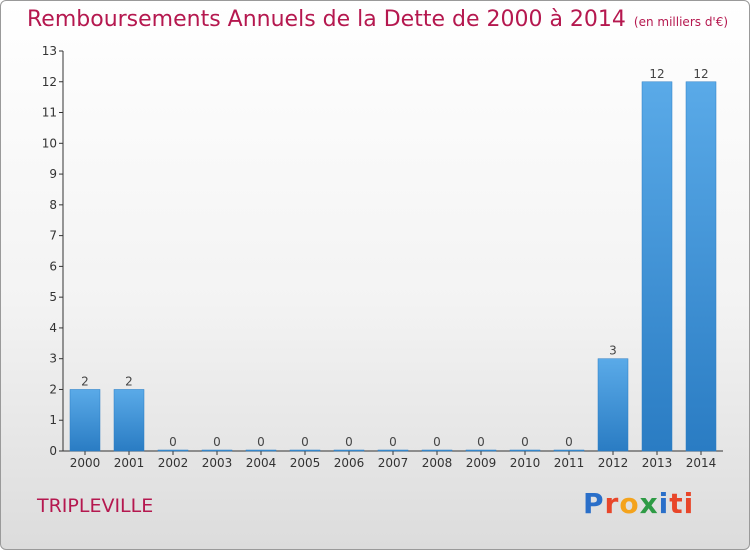 Image resolution: width=750 pixels, height=550 pixels. What do you see at coordinates (613, 351) in the screenshot?
I see `data-label: 3` at bounding box center [613, 351].